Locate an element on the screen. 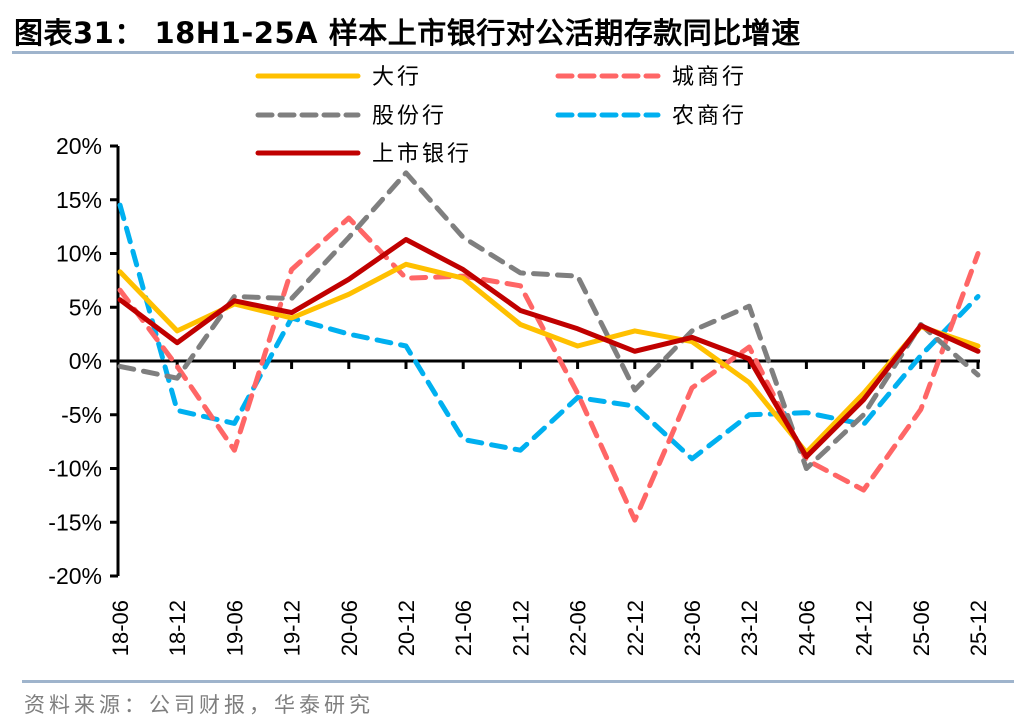  legend-item: 上市银行 is located at coordinates (363, 154).